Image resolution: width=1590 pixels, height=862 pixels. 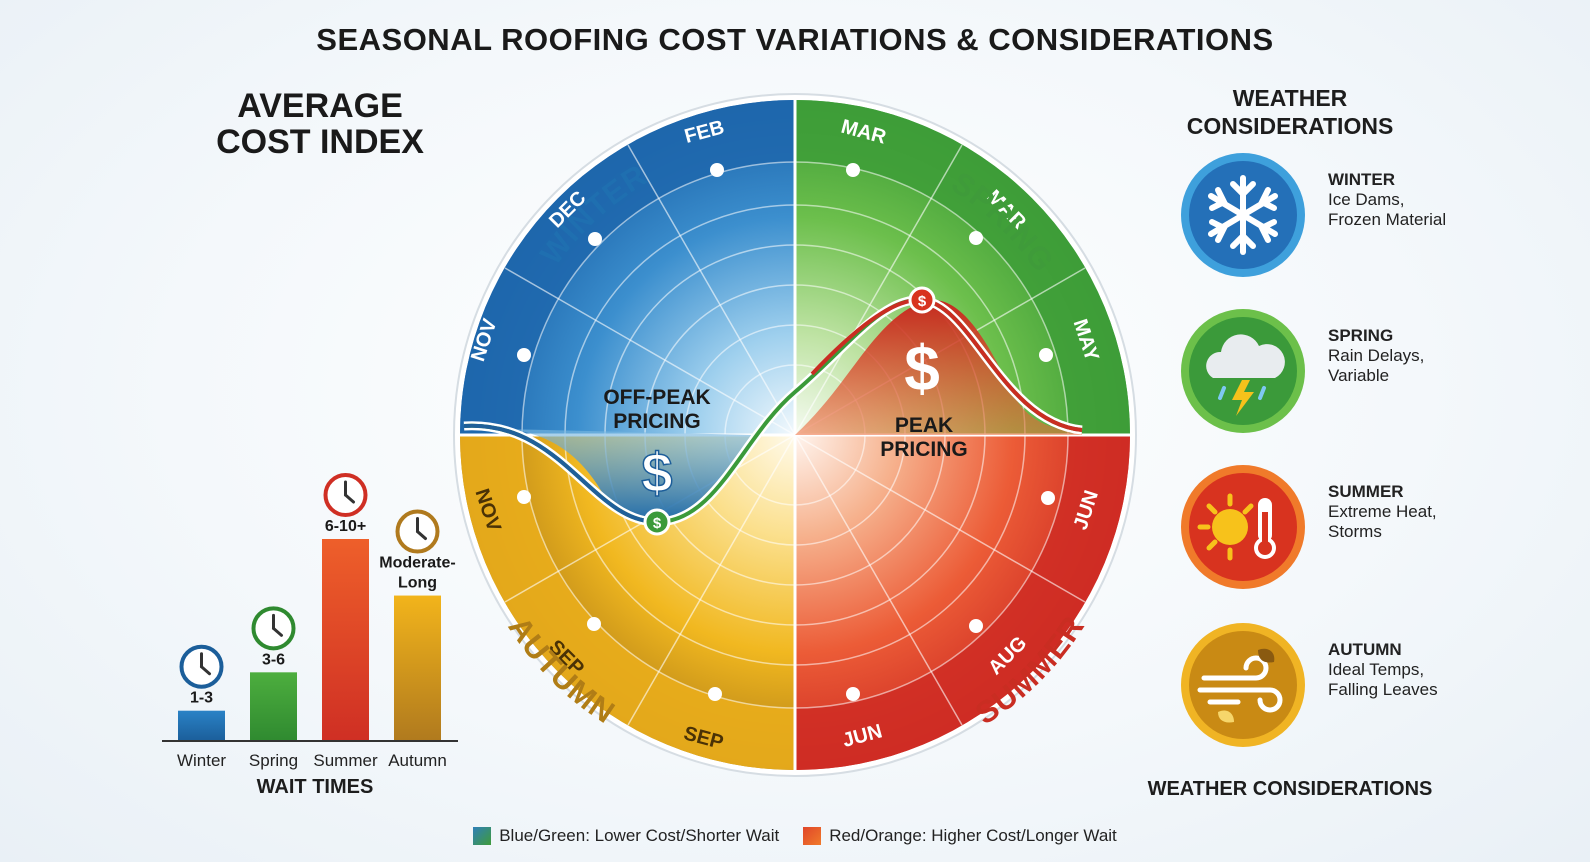 What do you see at coordinates (417, 760) in the screenshot?
I see `wait-axis-label-autumn: Autumn` at bounding box center [417, 760].